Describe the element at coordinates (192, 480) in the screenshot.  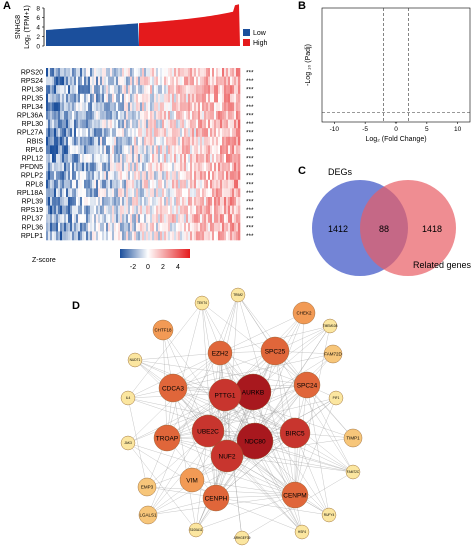
I see `network-node-label: VIM` at that location.